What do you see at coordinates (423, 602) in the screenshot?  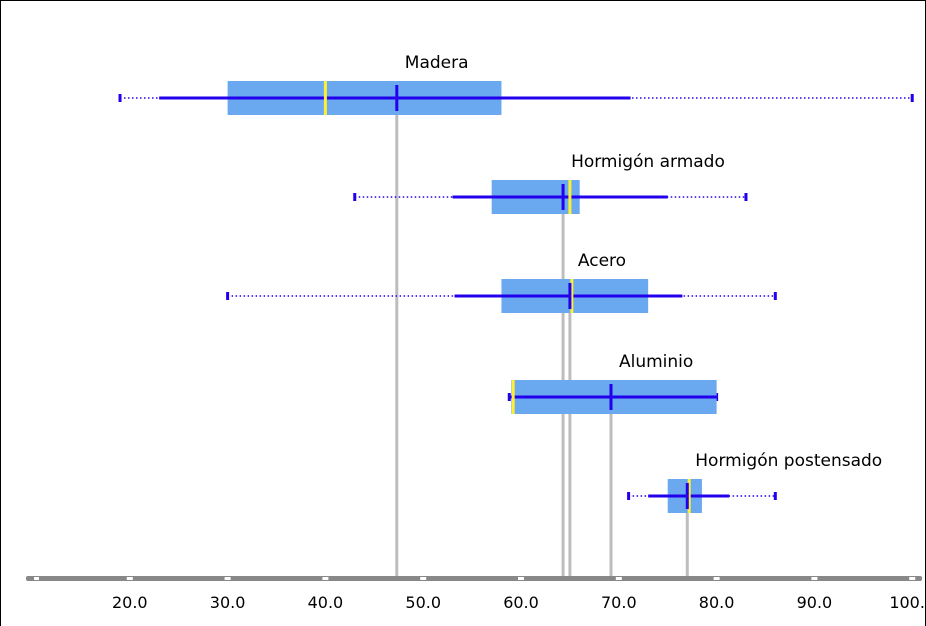 I see `x-tick-label: 50.0` at bounding box center [423, 602].